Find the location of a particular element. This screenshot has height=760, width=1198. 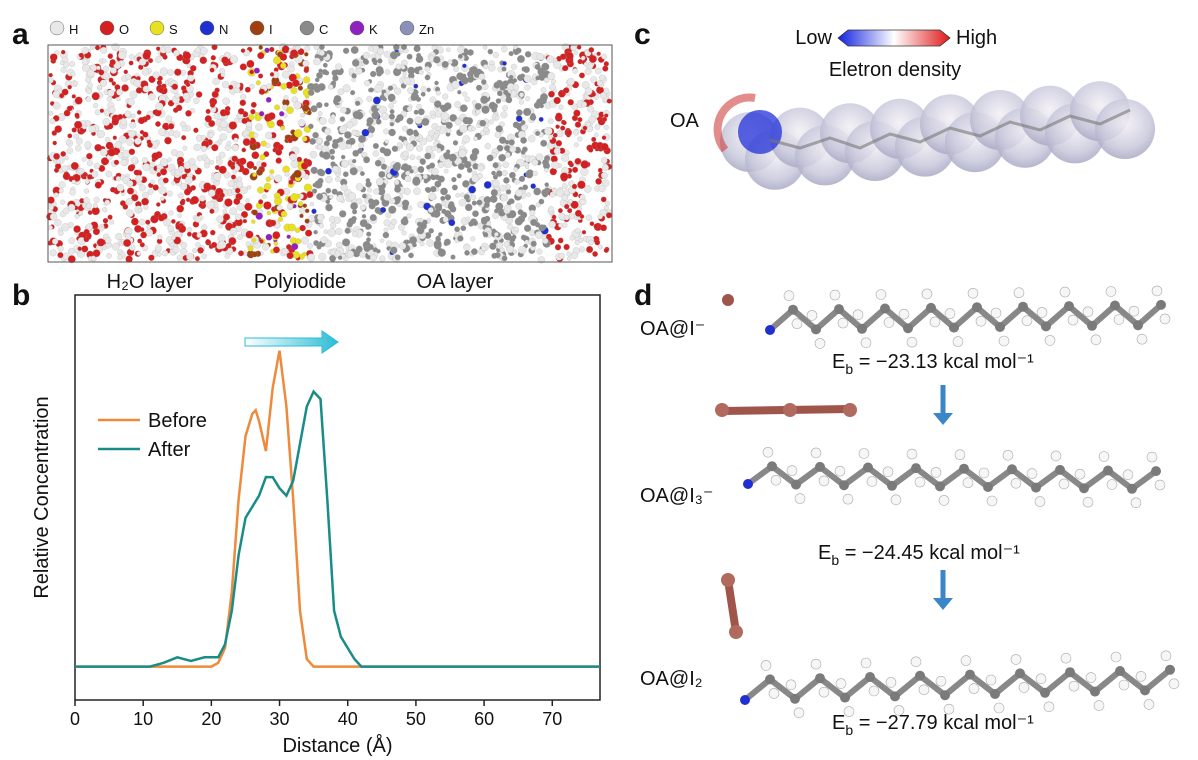

shift-arrow is located at coordinates (291, 342).